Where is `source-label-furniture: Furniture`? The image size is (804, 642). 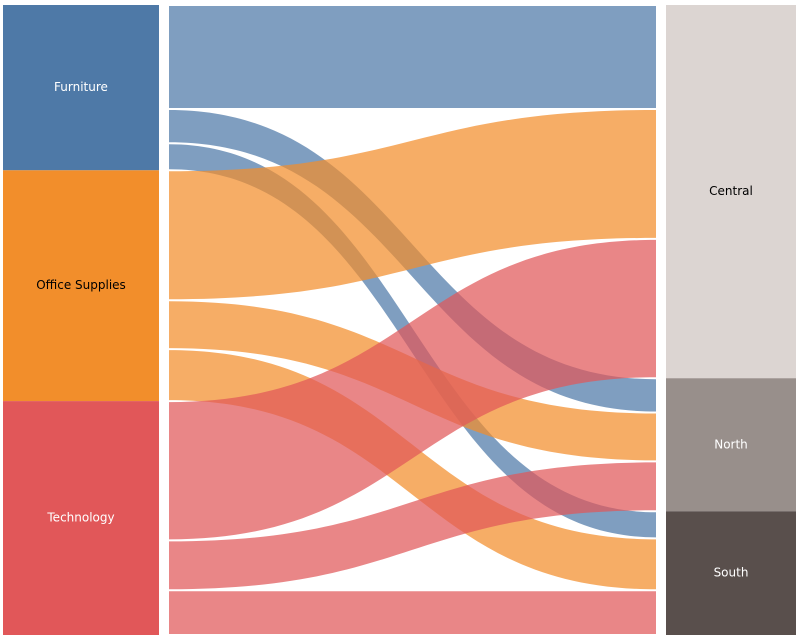
source-label-furniture: Furniture is located at coordinates (81, 87).